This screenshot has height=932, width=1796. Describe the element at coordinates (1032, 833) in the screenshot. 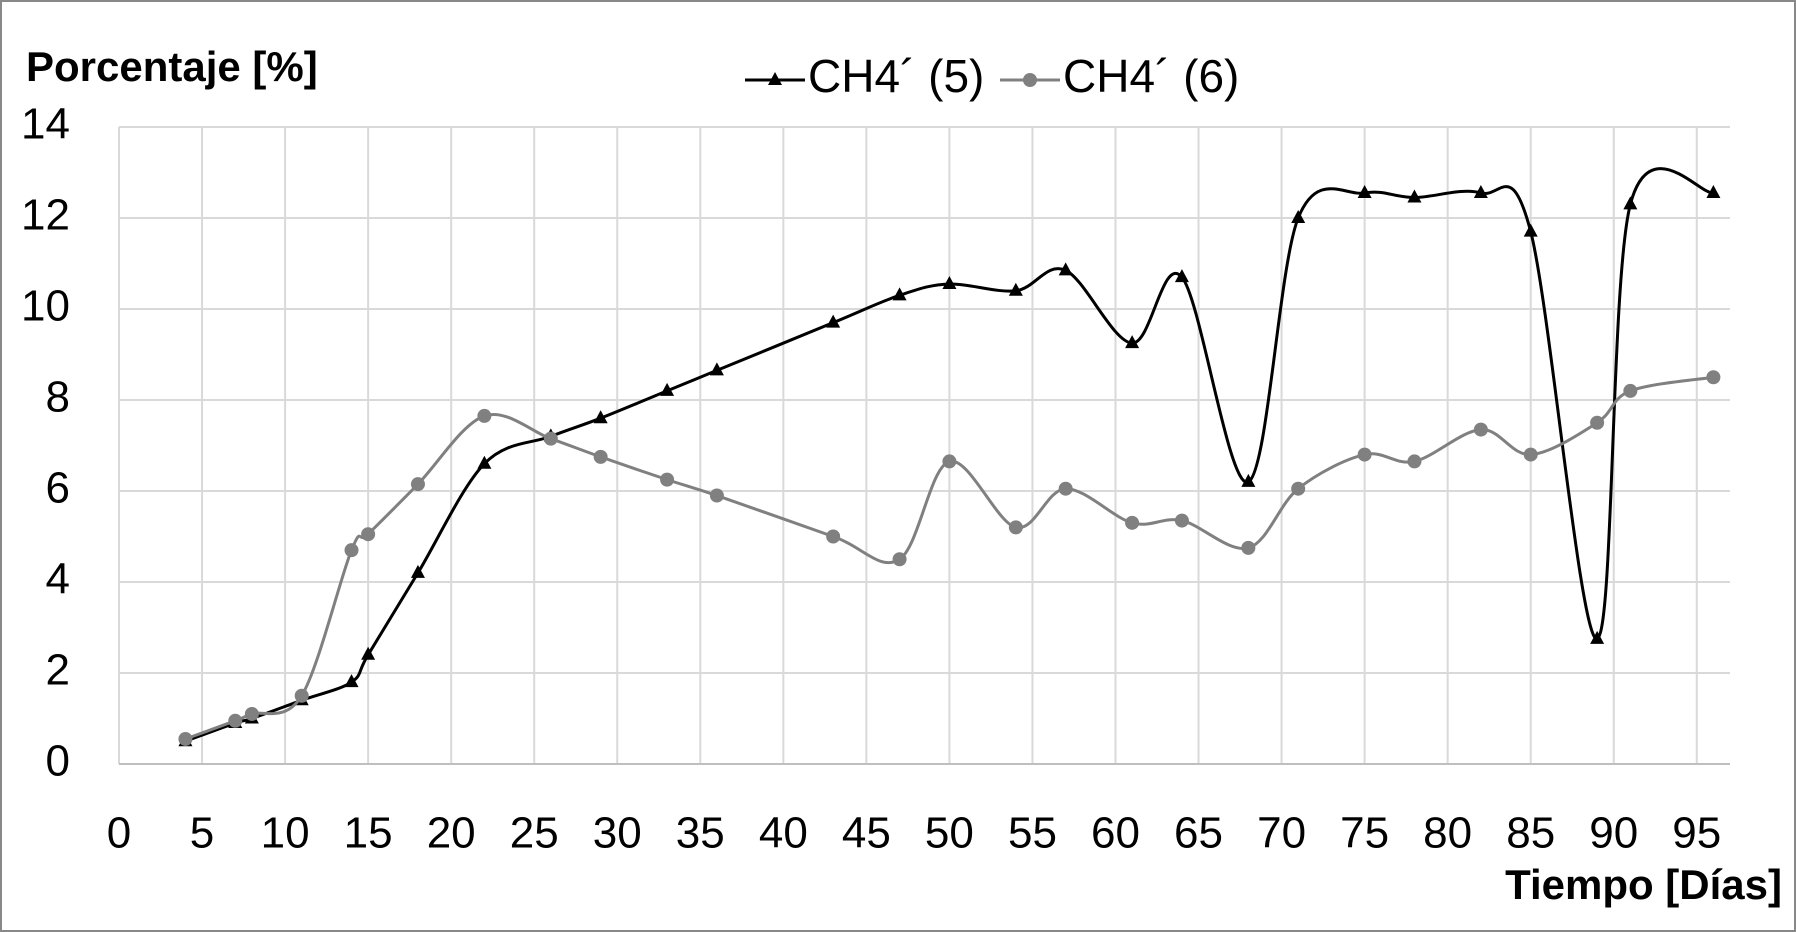

I see `x-tick-label: 55` at that location.